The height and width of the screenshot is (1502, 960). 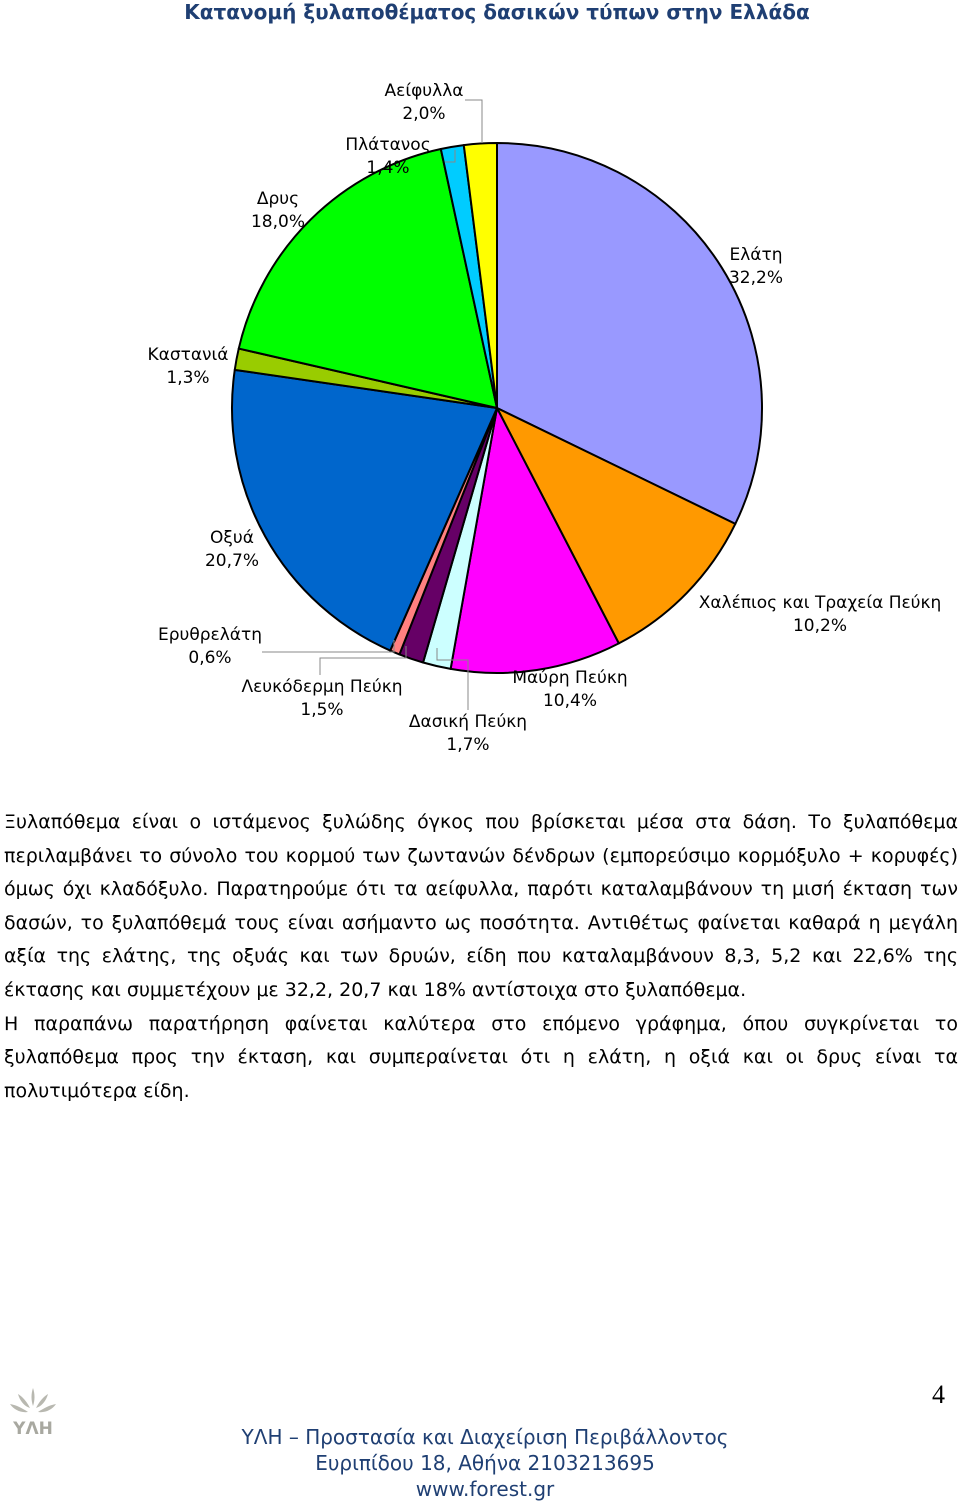 I want to click on footer-line-2: Ευριπίδου 18, Αθήνα 2103213695, so click(x=485, y=1463).